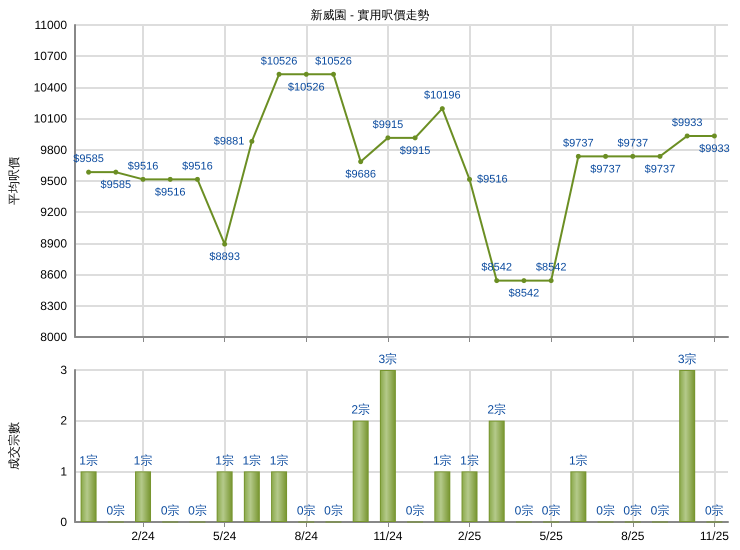  What do you see at coordinates (551, 536) in the screenshot?
I see `x-tick-label: 5/25` at bounding box center [551, 536].